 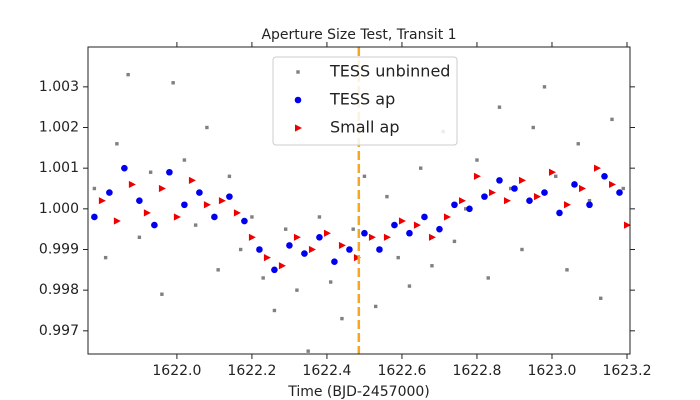 I want to click on y-tick-label: 0.998, so click(x=59, y=290).